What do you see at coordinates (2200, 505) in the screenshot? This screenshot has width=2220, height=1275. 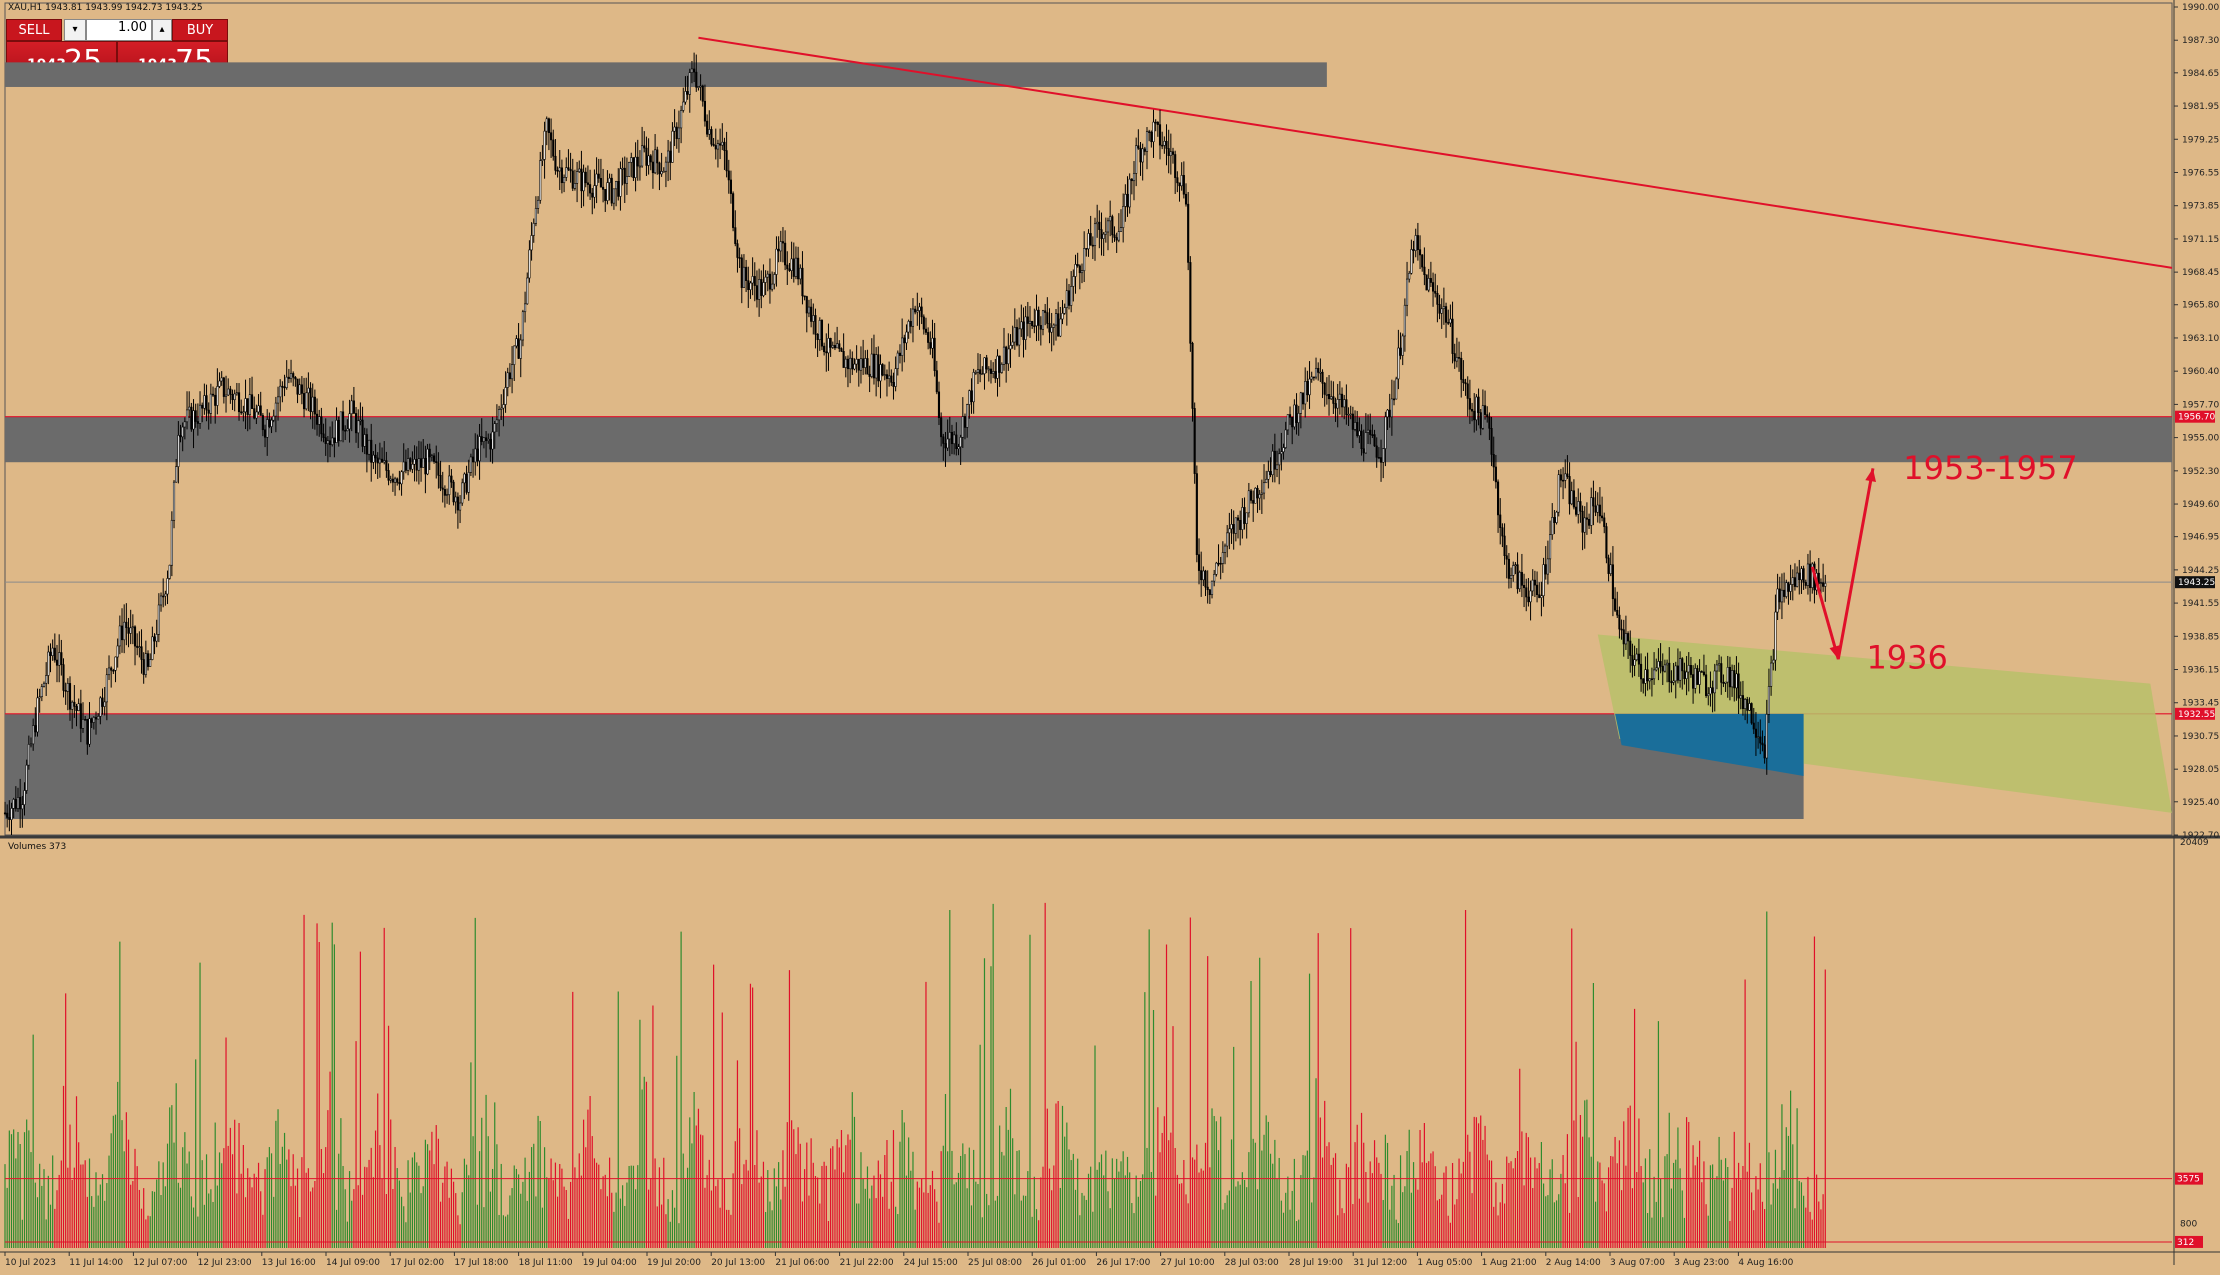 I see `price-tick-label: 1949.60` at bounding box center [2200, 505].